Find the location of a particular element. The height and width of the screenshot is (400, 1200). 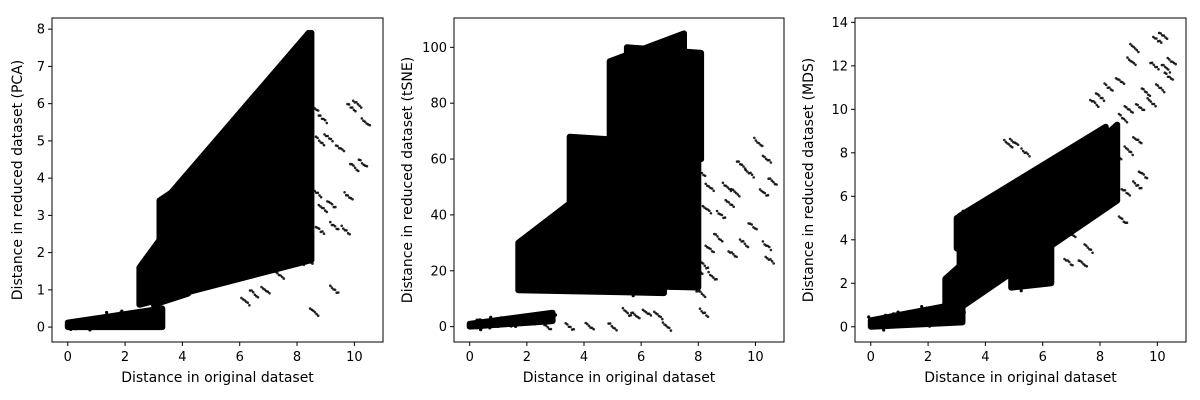

y-tick-label: 14 is located at coordinates (839, 23).